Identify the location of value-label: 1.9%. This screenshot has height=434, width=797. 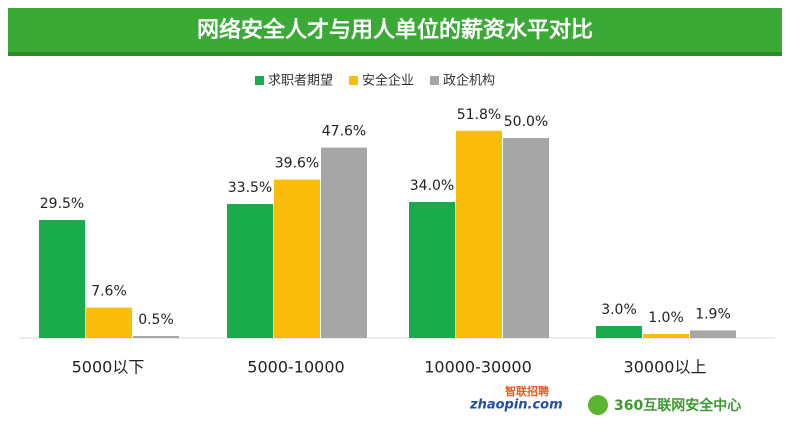
(713, 314).